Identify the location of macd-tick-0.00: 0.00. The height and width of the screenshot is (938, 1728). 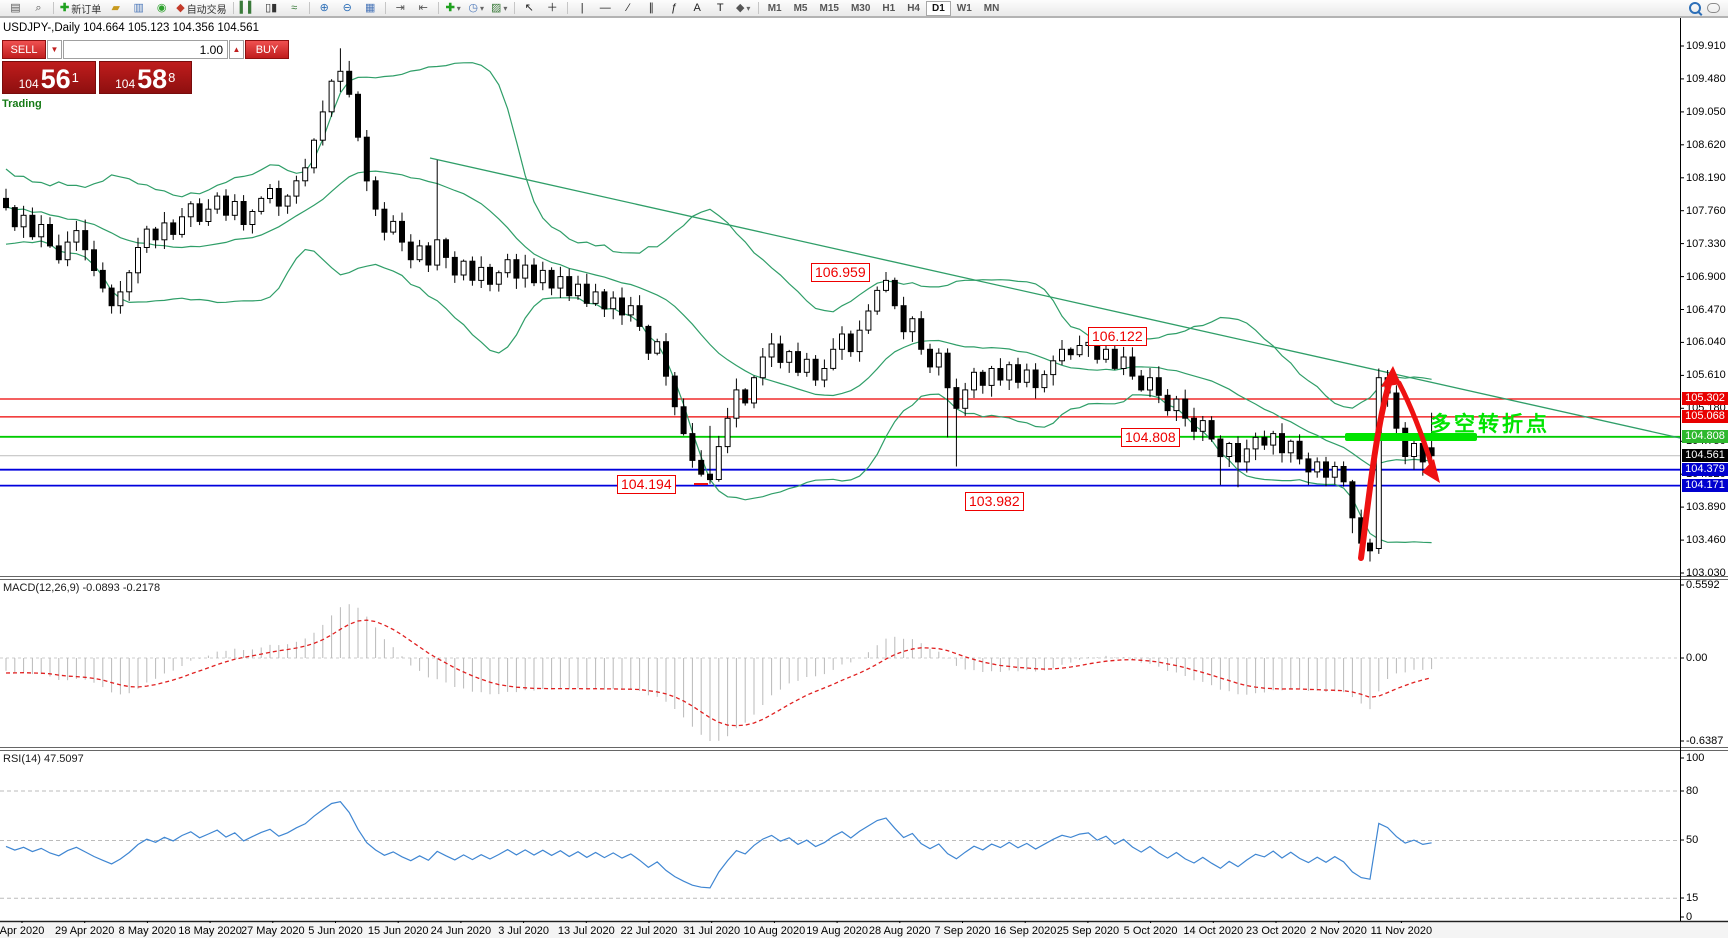
(1697, 658).